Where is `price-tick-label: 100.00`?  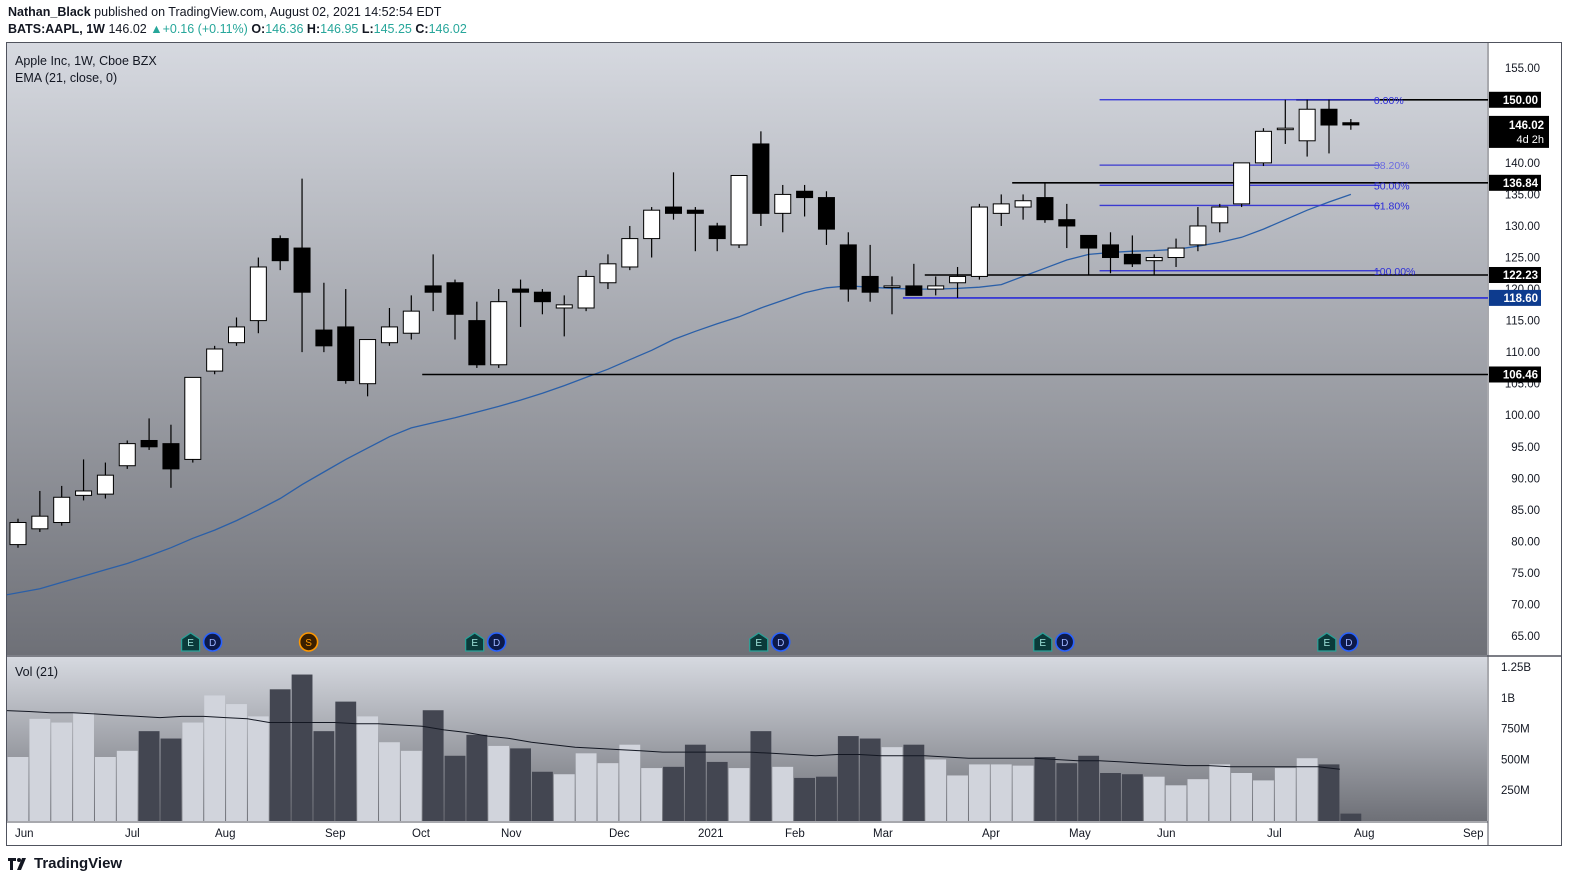 price-tick-label: 100.00 is located at coordinates (1522, 416).